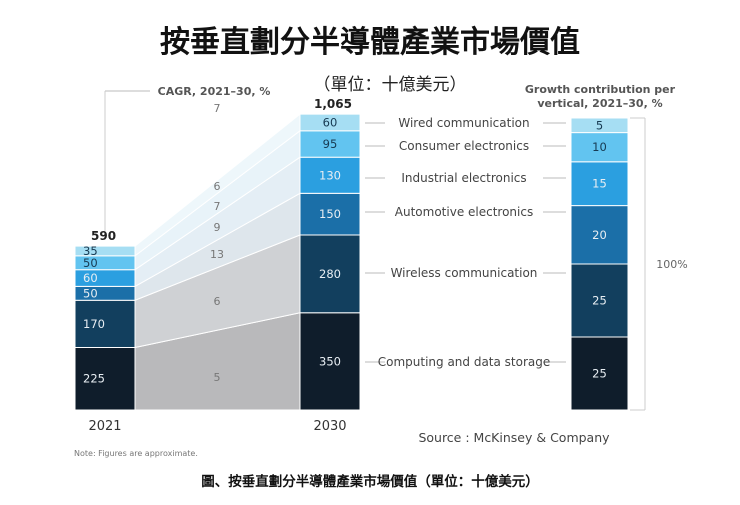  What do you see at coordinates (217, 254) in the screenshot?
I see `cagr-value: 13` at bounding box center [217, 254].